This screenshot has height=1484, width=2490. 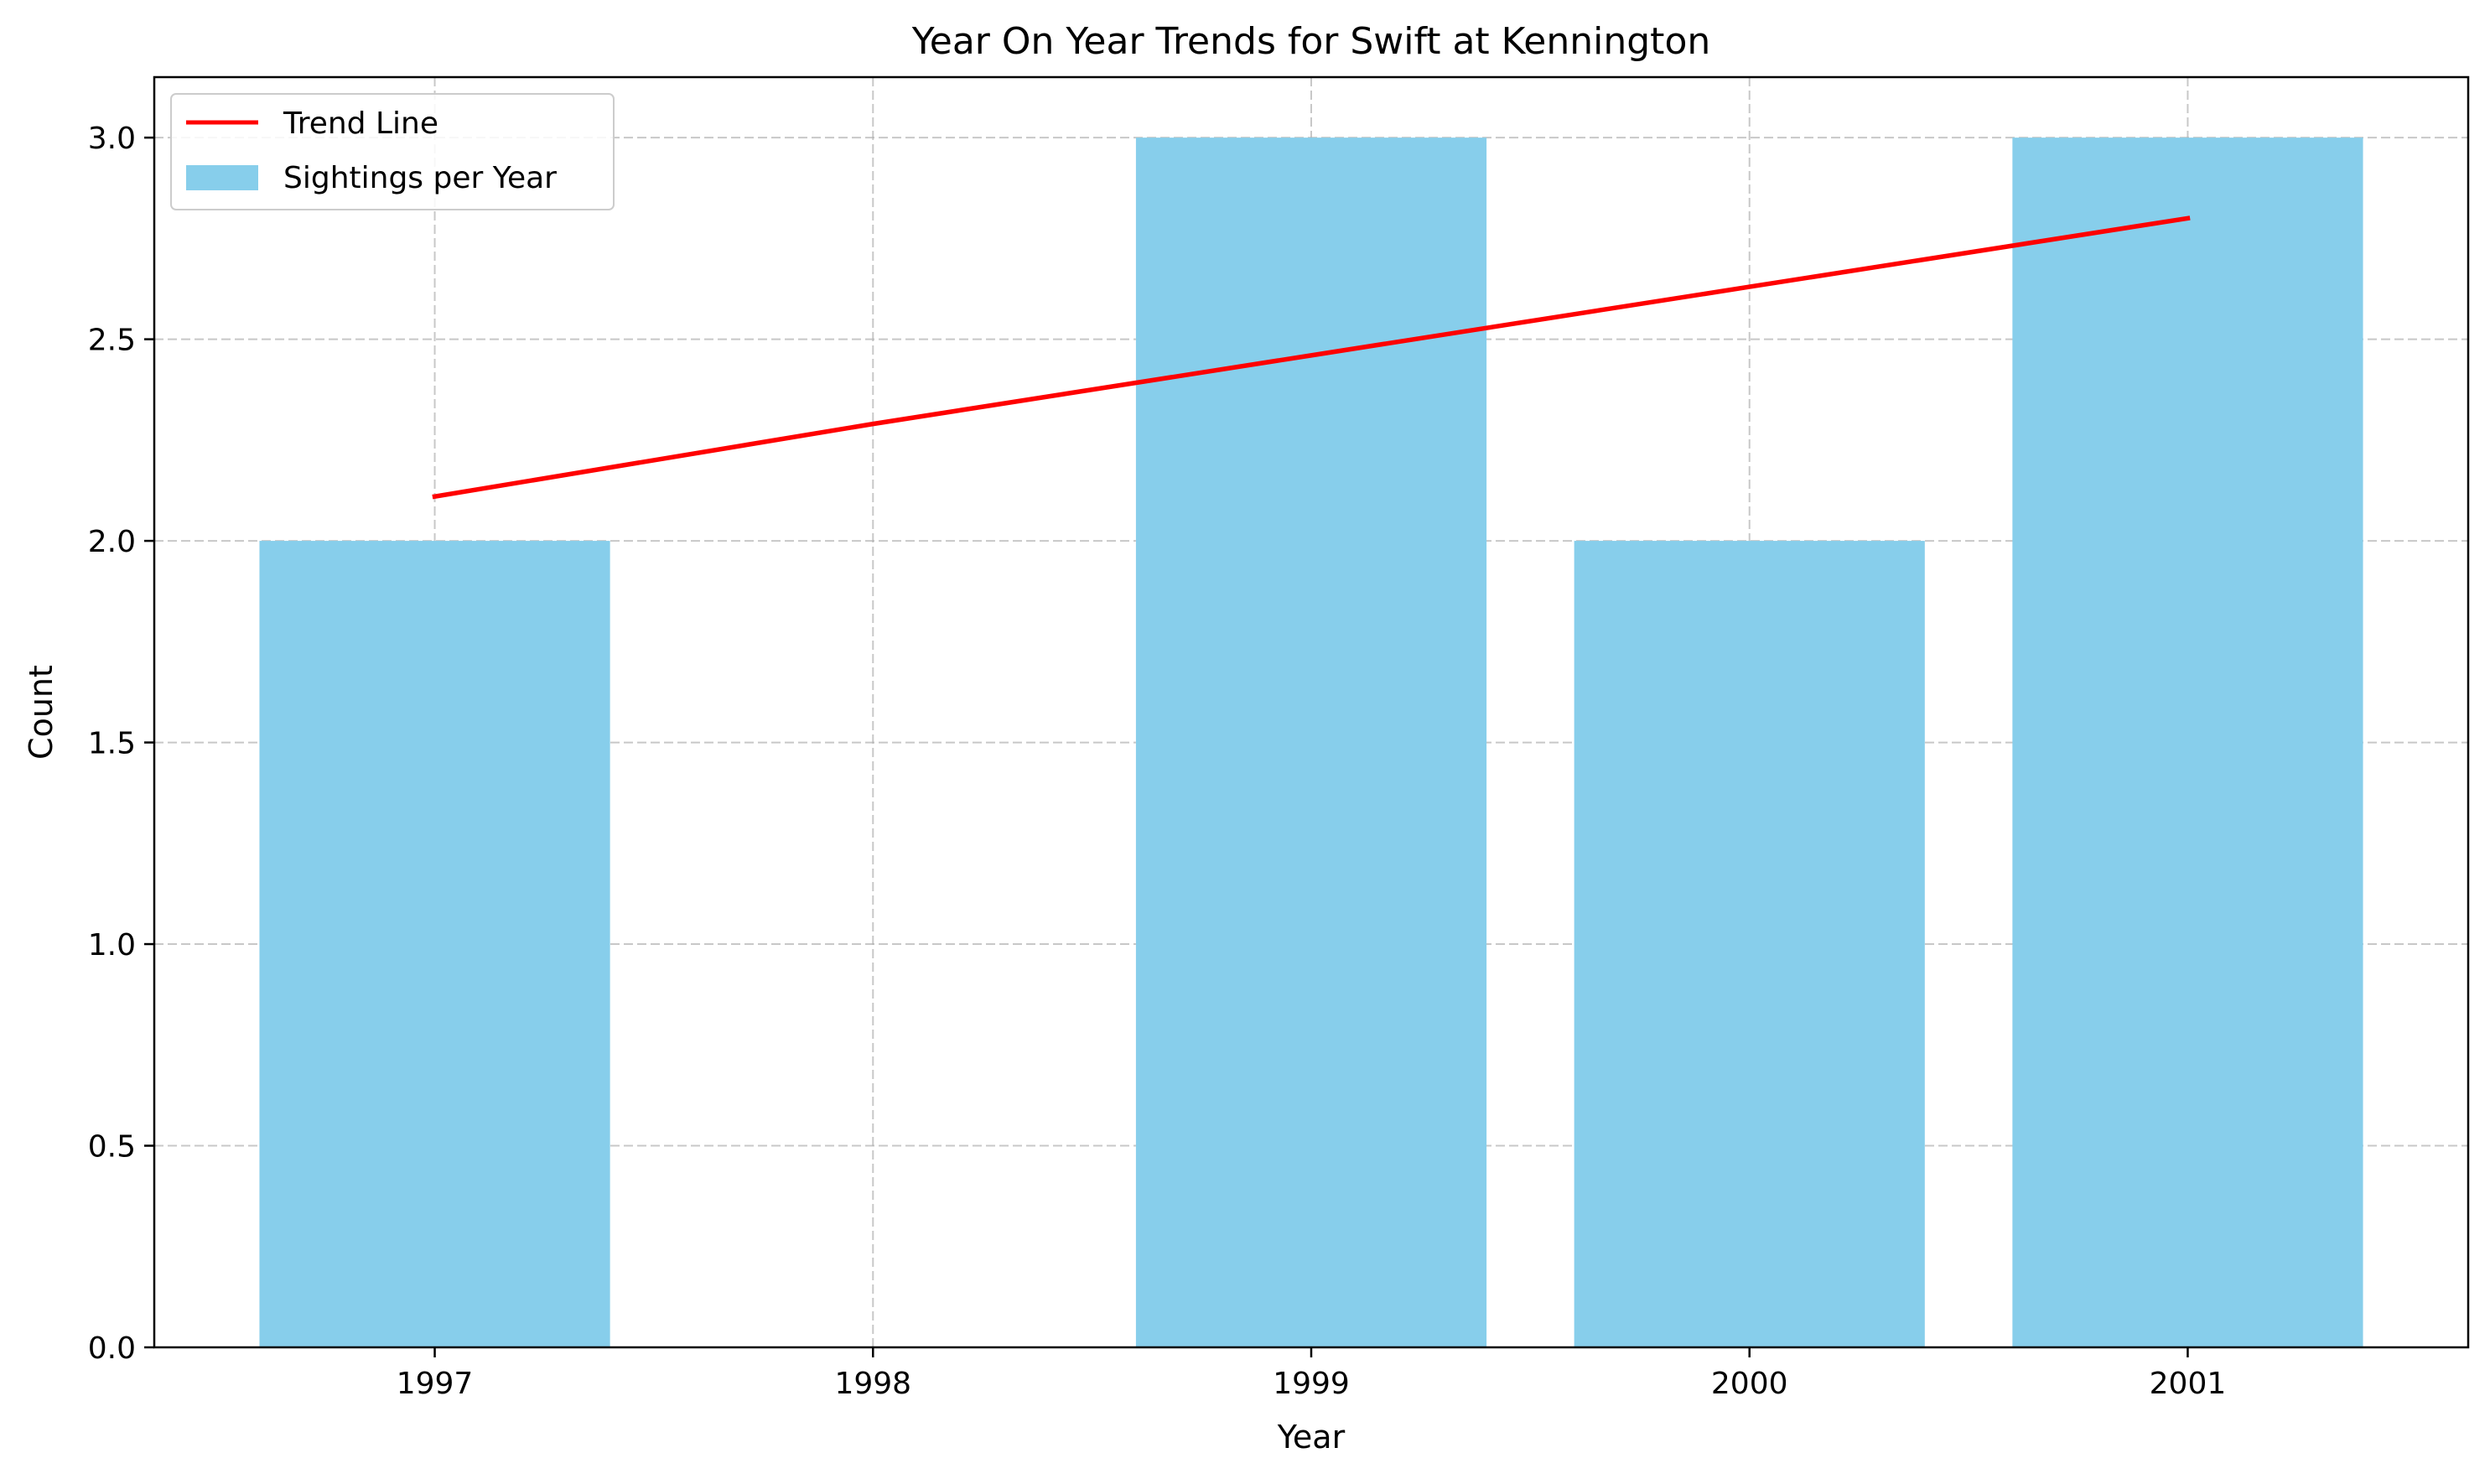 What do you see at coordinates (2187, 743) in the screenshot?
I see `bar-2001` at bounding box center [2187, 743].